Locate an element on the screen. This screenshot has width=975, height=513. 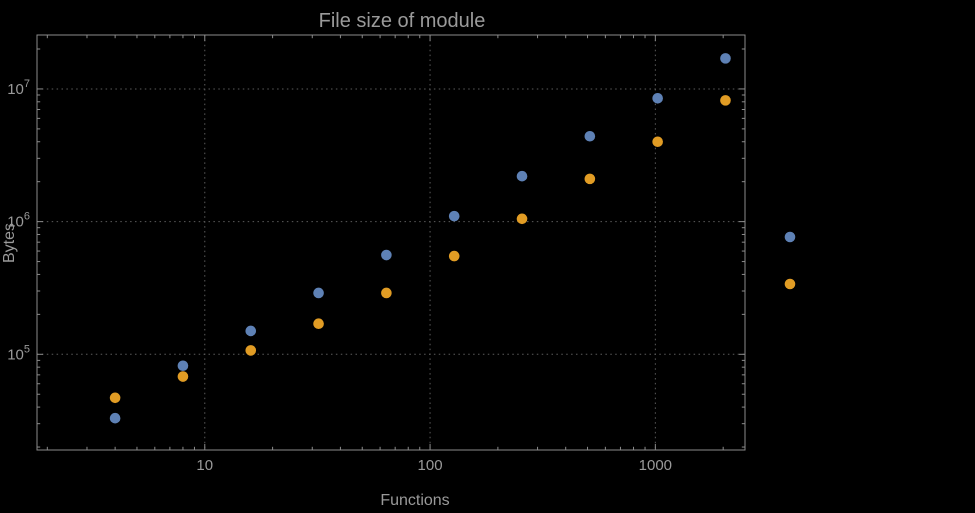
y-axis-label: Bytes is located at coordinates (9, 243).